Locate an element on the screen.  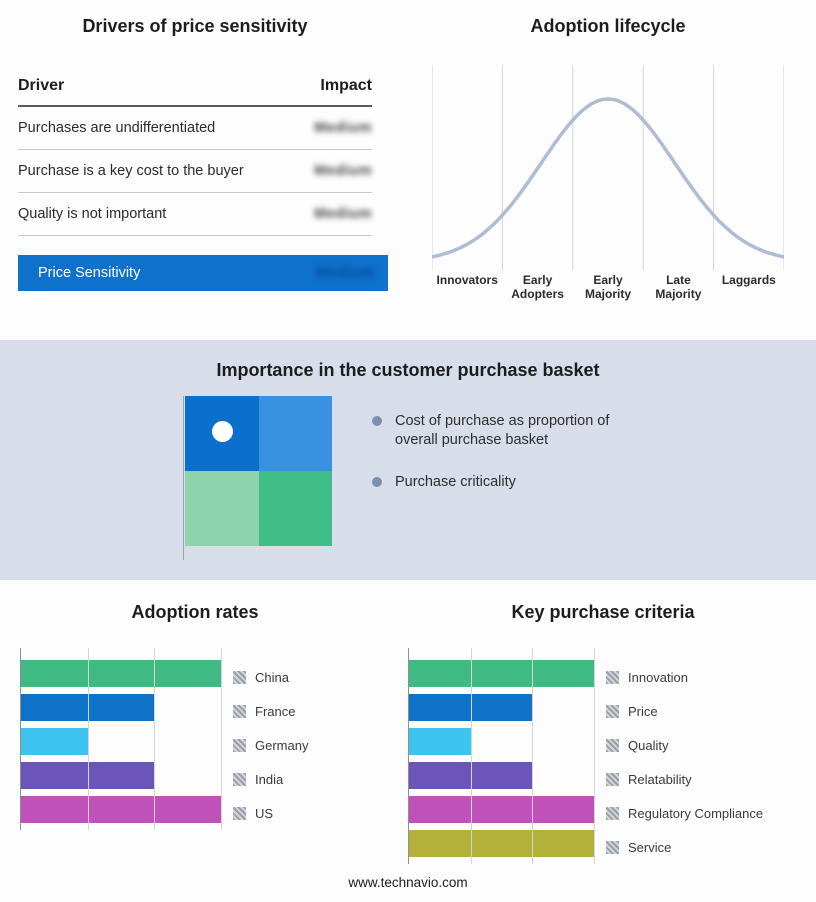
chart-body: China France Germany India US is located at coordinates (195, 739).